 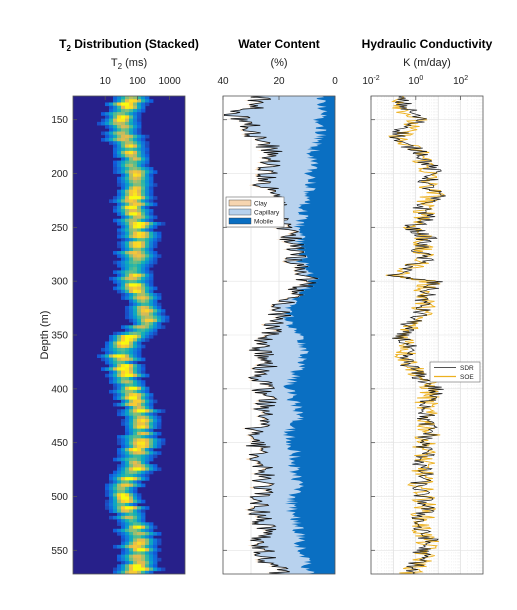 I want to click on t2-title: T2 Distribution (Stacked), so click(x=129, y=45).